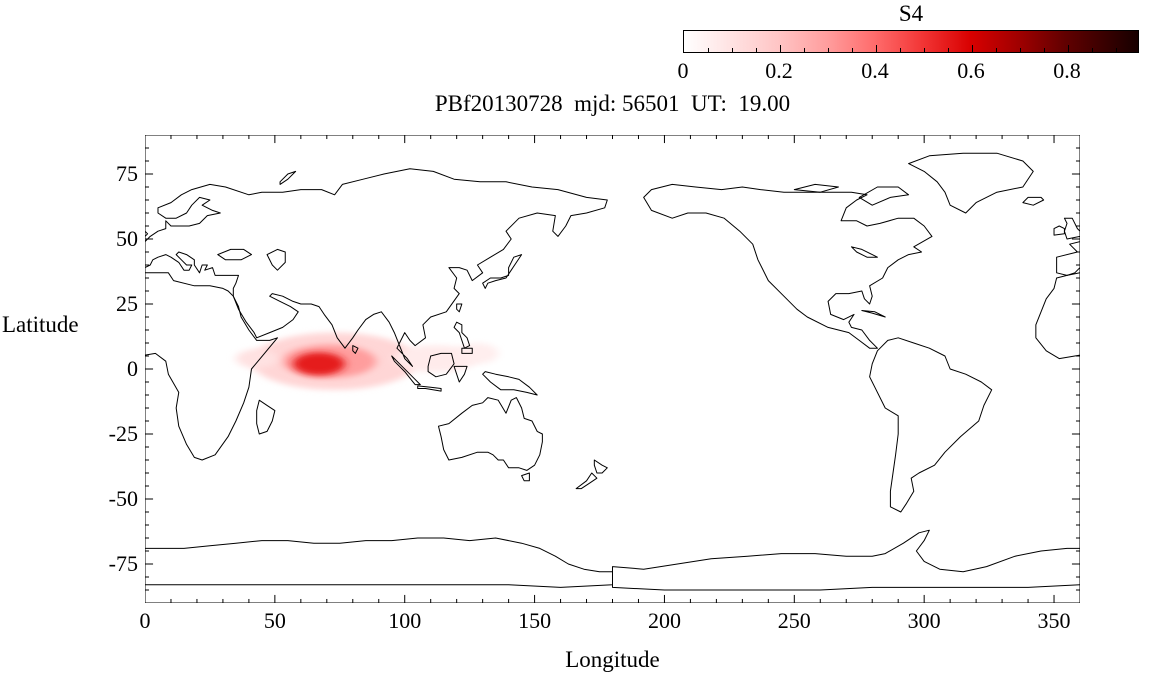 This screenshot has height=685, width=1153. I want to click on x-tick-label: 50, so click(274, 620).